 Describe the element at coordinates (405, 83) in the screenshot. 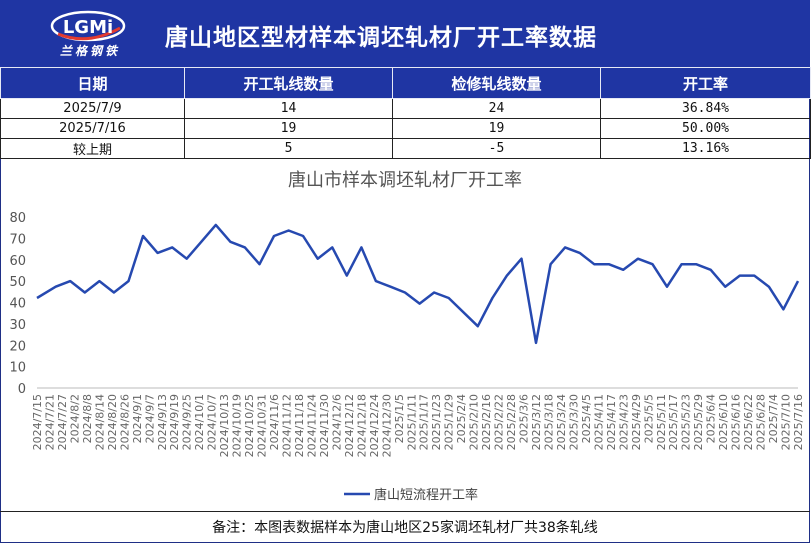

I see `table-header-row: 日期 开工轧线数量 检修轧线数量 开工率` at that location.